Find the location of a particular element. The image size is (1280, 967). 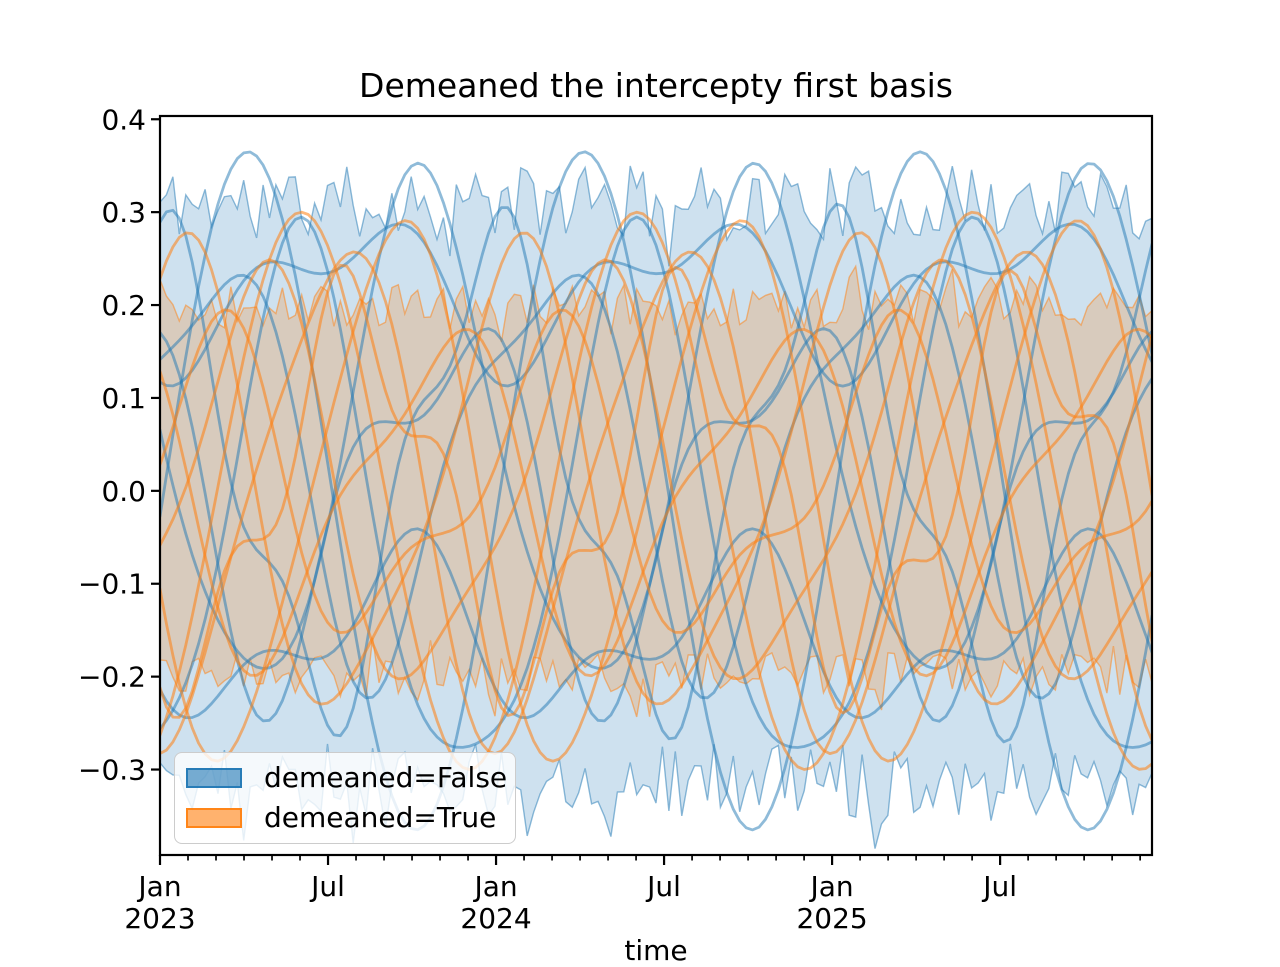

y-tick-label: −0.1 is located at coordinates (112, 584).